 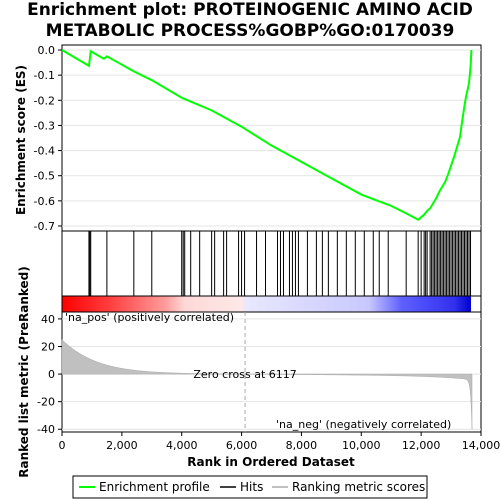 I want to click on x-tick-label: 12,000, so click(x=421, y=445).